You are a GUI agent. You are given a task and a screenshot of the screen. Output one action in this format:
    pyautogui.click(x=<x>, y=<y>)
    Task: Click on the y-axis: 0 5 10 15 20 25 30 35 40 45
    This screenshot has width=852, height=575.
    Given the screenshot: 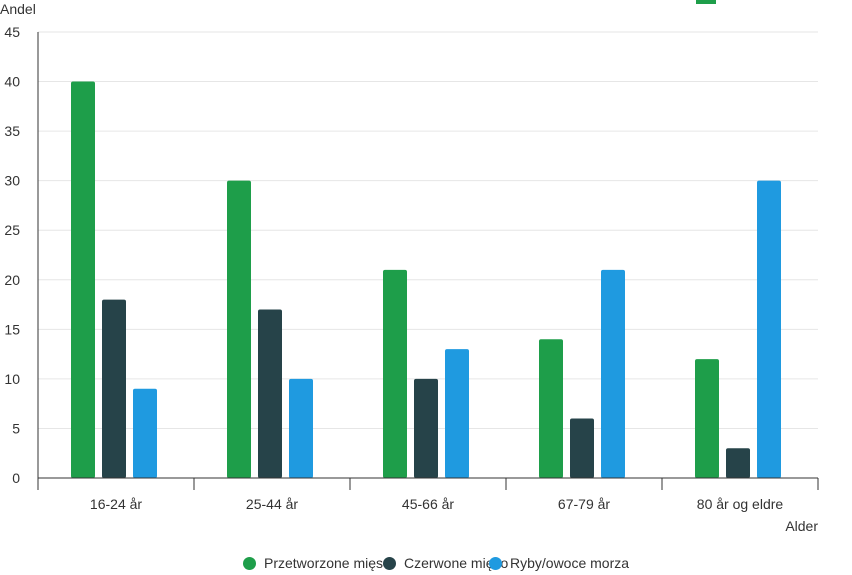 What is the action you would take?
    pyautogui.click(x=21, y=255)
    